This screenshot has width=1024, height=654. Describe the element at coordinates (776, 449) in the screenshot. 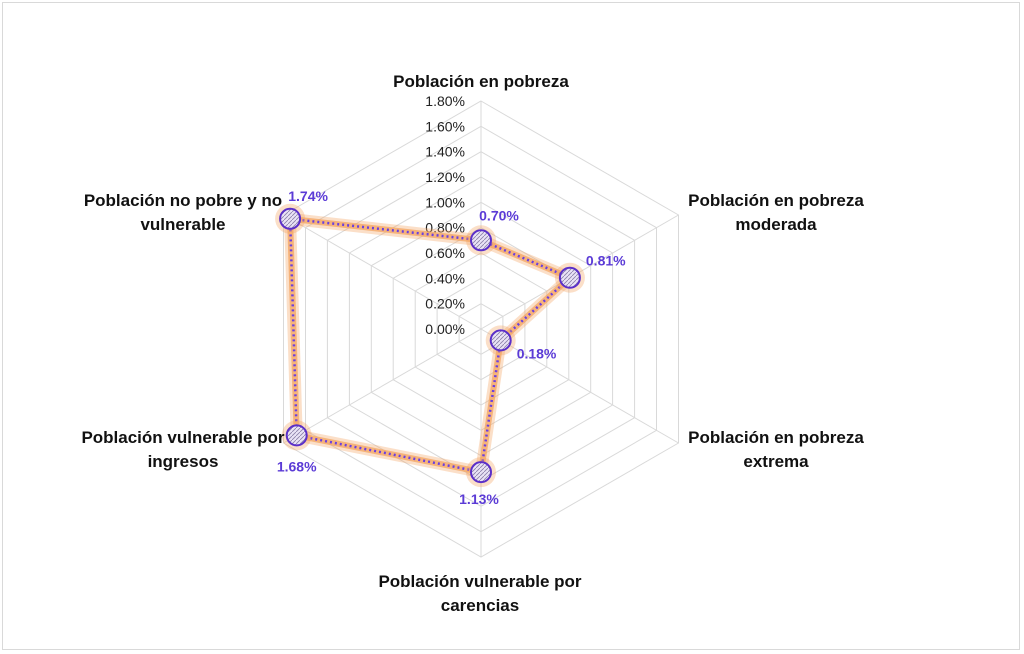

I see `category-label: Población en pobreza extrema` at that location.